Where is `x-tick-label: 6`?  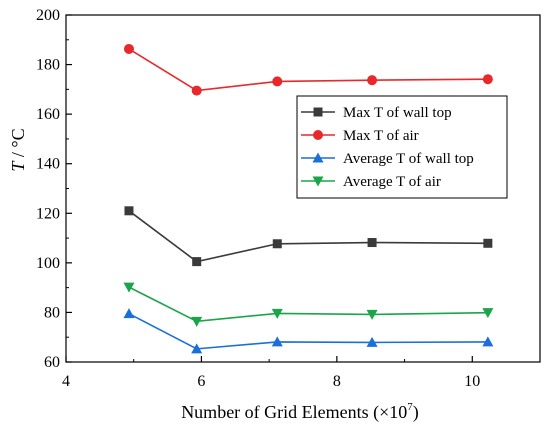
x-tick-label: 6 is located at coordinates (201, 381).